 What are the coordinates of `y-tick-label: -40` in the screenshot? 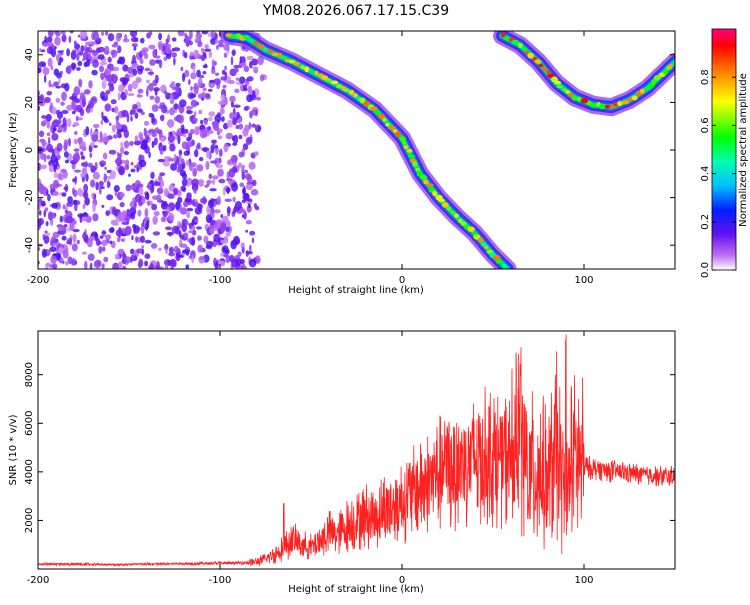 It's located at (29, 245).